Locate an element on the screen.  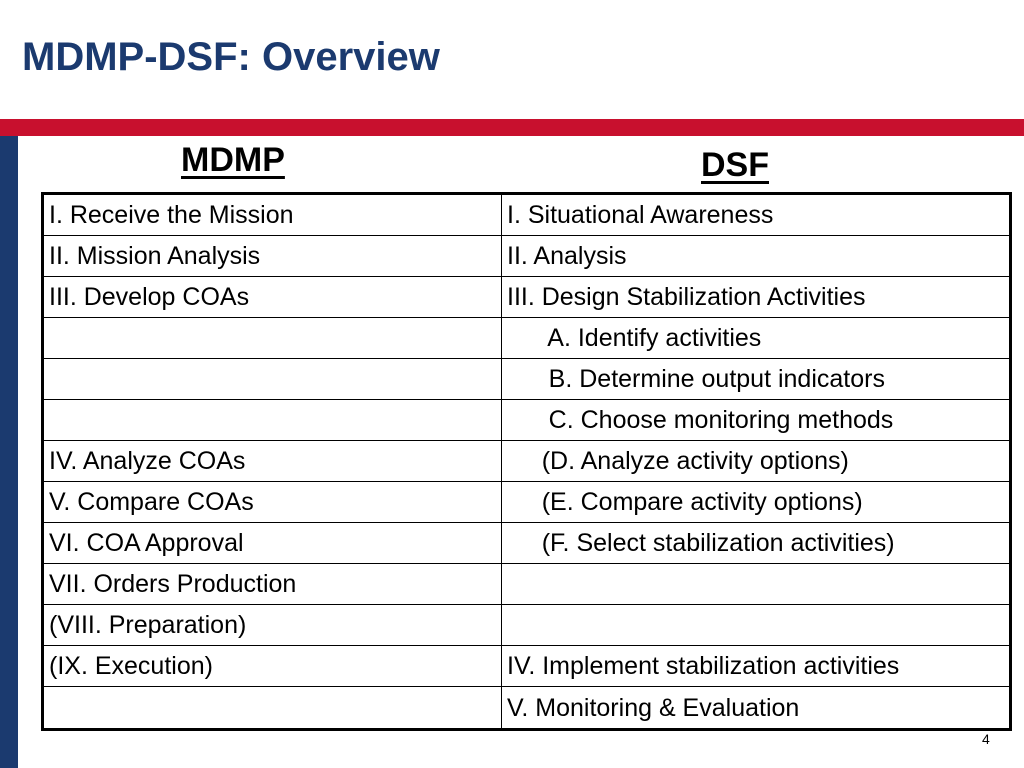
mdmp-cell: (IX. Execution) is located at coordinates (272, 666).